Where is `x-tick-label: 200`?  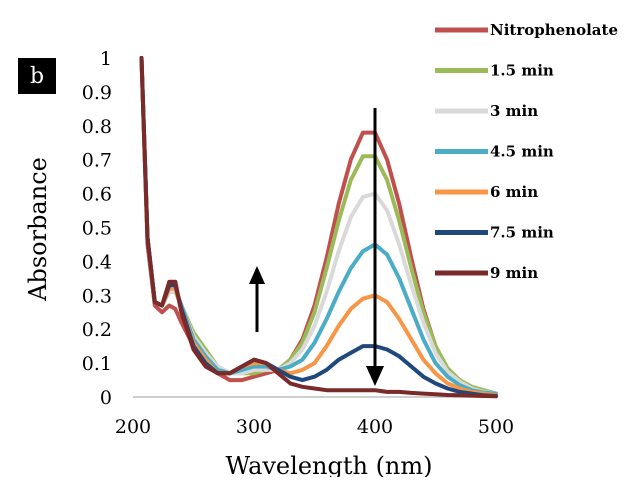
x-tick-label: 200 is located at coordinates (133, 427).